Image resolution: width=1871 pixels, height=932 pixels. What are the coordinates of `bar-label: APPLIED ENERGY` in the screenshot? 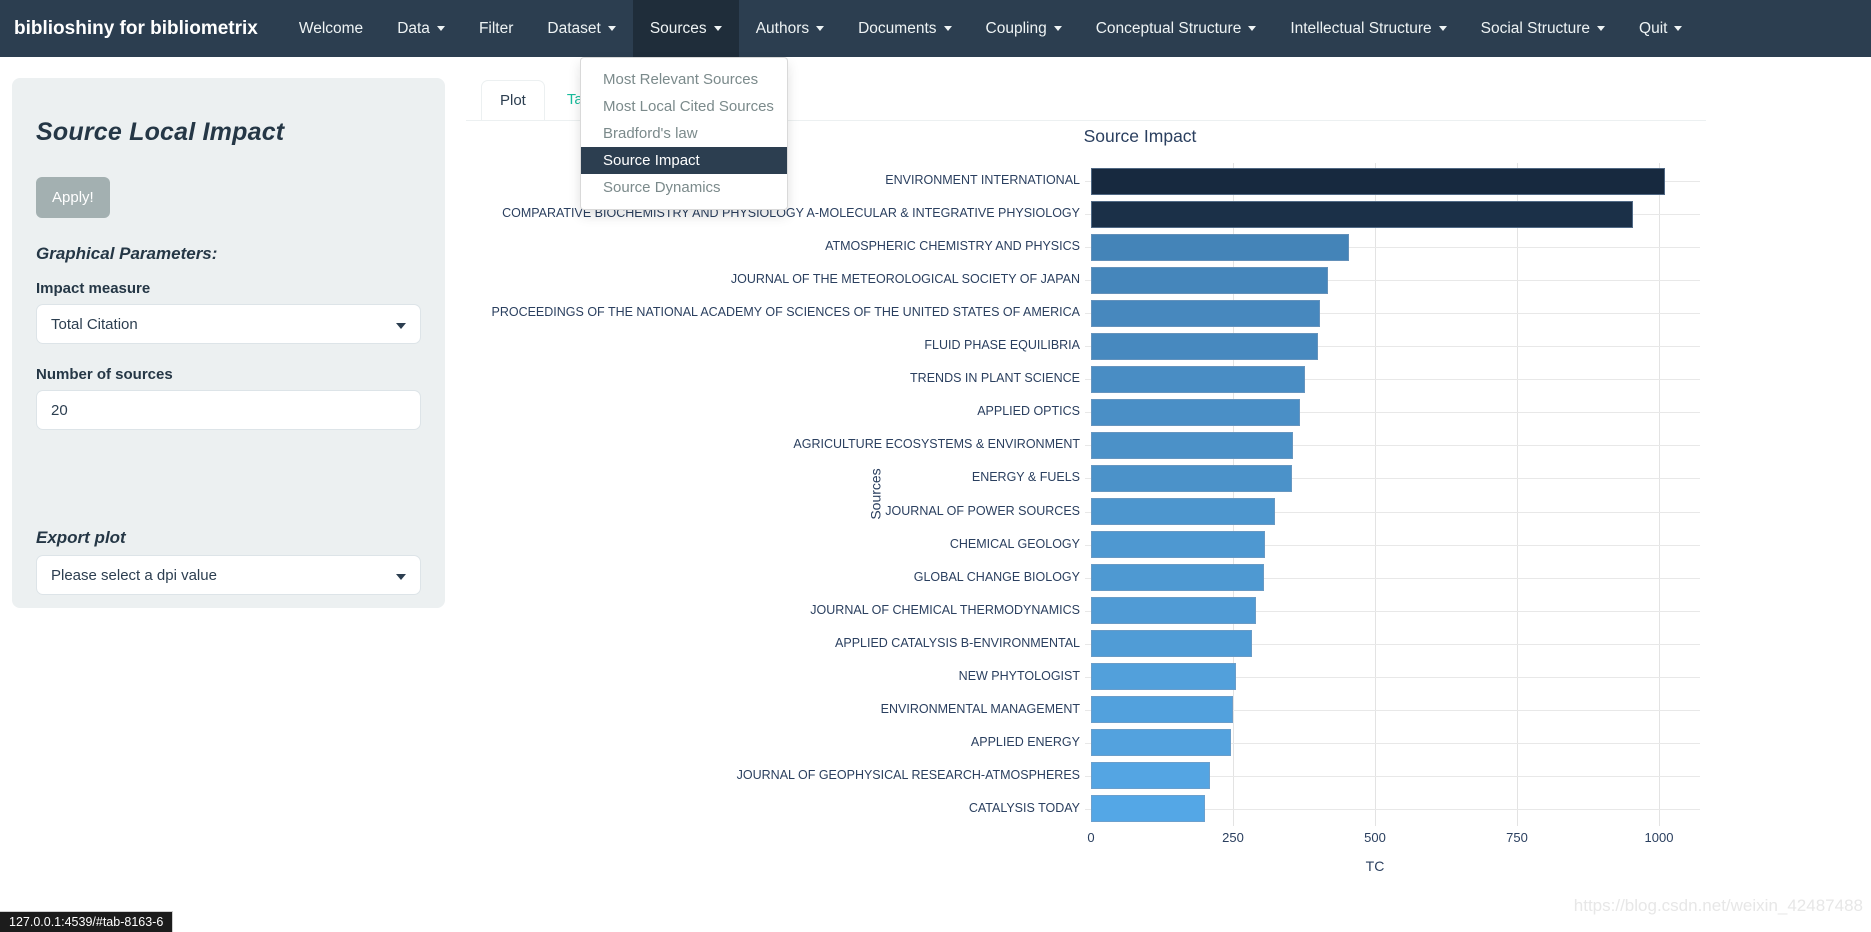 It's located at (1025, 741).